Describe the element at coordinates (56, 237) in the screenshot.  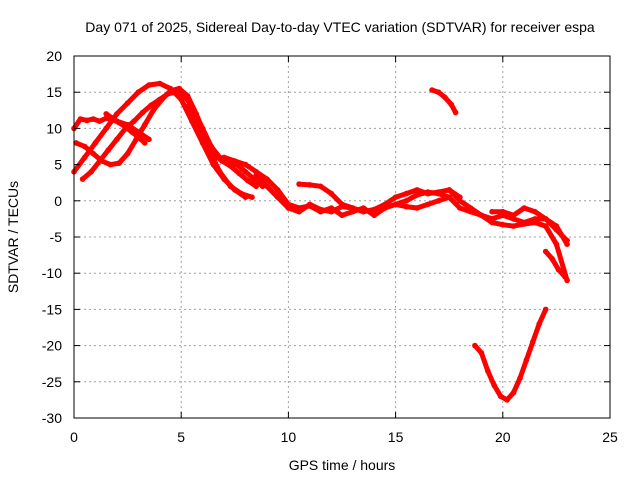
I see `y-tick-label: -5` at that location.